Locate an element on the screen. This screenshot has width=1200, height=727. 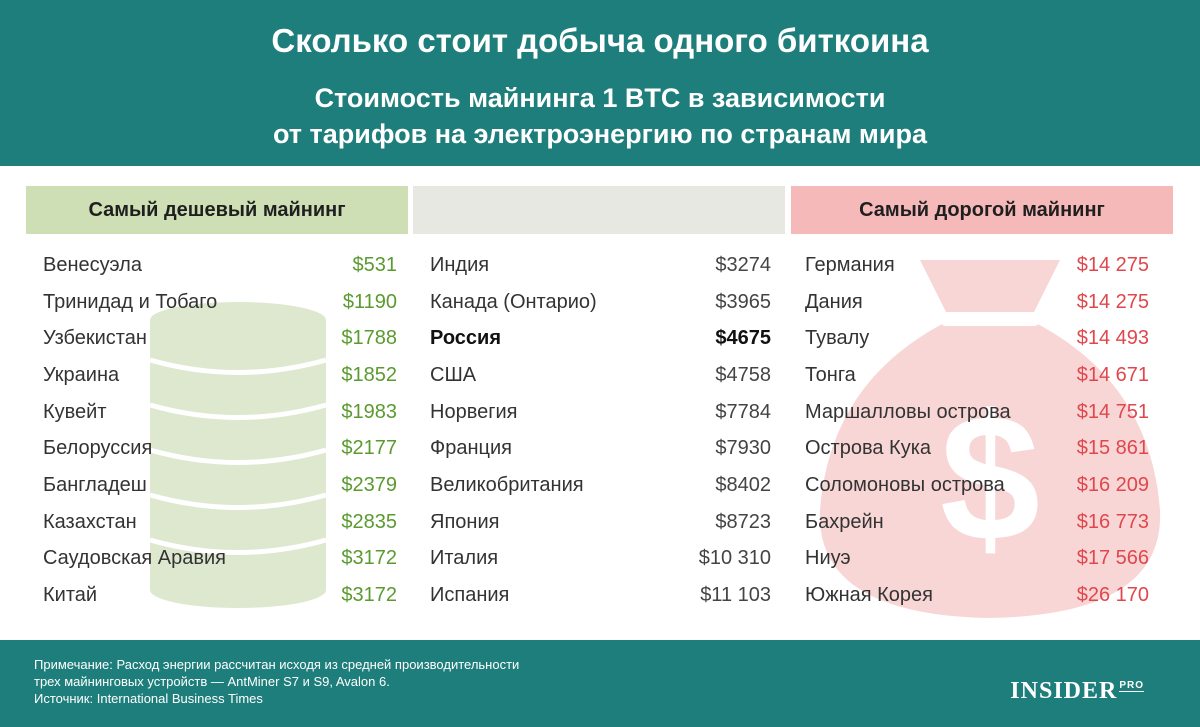
mining-cost: $17 566 is located at coordinates (1112, 558).